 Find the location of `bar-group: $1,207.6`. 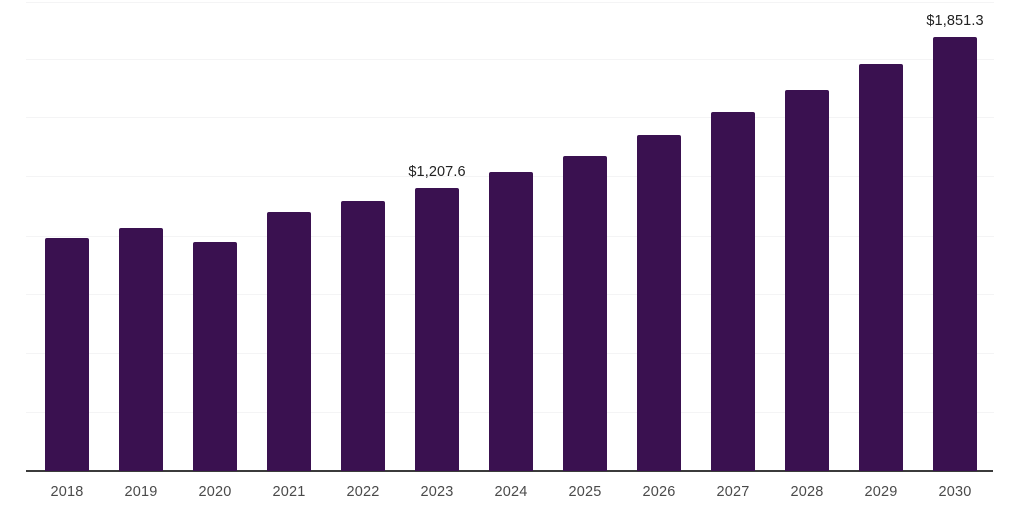

bar-group: $1,207.6 is located at coordinates (437, 235).